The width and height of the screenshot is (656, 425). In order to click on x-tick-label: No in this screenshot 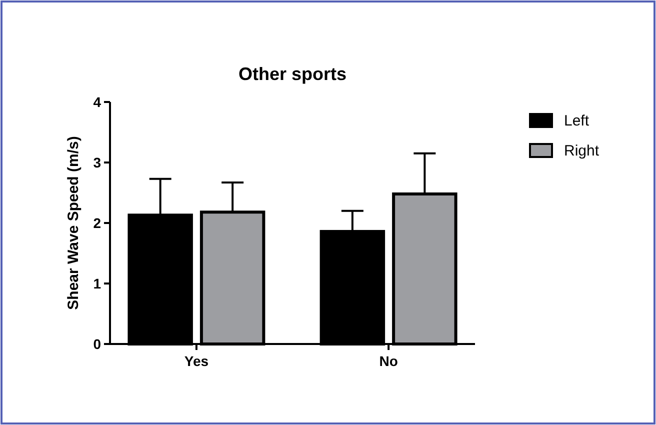, I will do `click(388, 361)`.